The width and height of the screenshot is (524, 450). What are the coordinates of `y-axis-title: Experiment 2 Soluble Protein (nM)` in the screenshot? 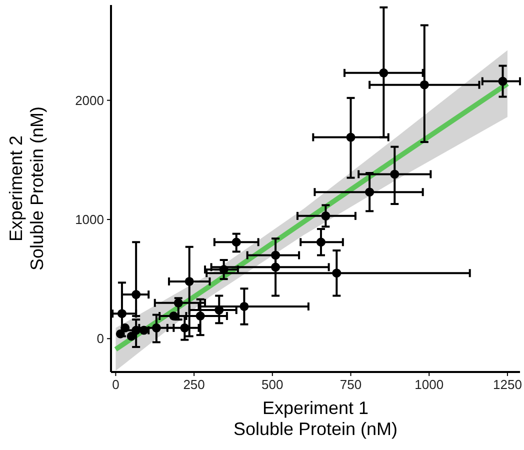 It's located at (26, 188).